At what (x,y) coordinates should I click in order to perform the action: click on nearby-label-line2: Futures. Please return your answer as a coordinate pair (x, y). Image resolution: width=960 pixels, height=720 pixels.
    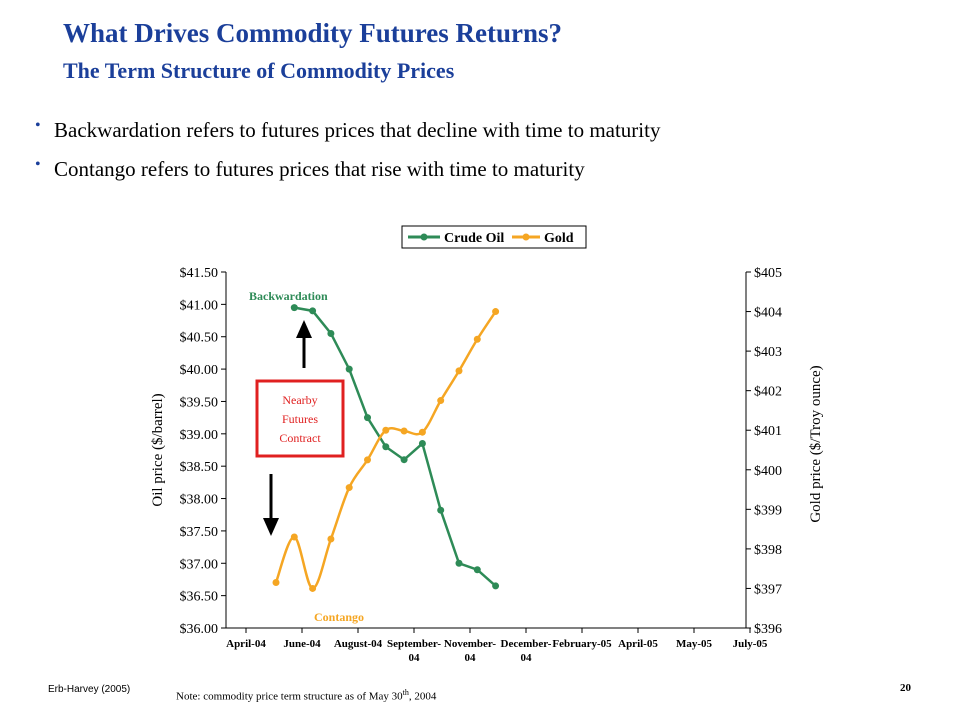
    Looking at the image, I should click on (300, 419).